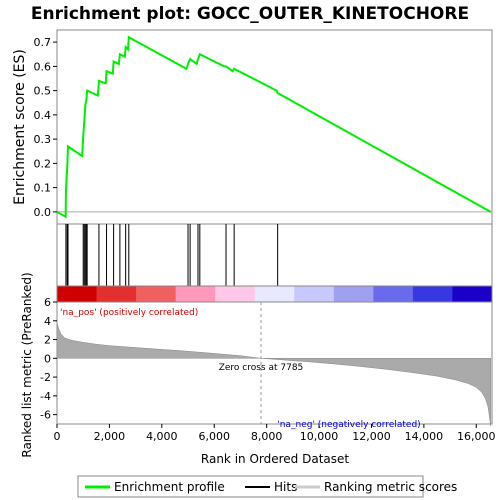 The image size is (500, 500). I want to click on legend-label-enrichment: Enrichment profile, so click(169, 487).